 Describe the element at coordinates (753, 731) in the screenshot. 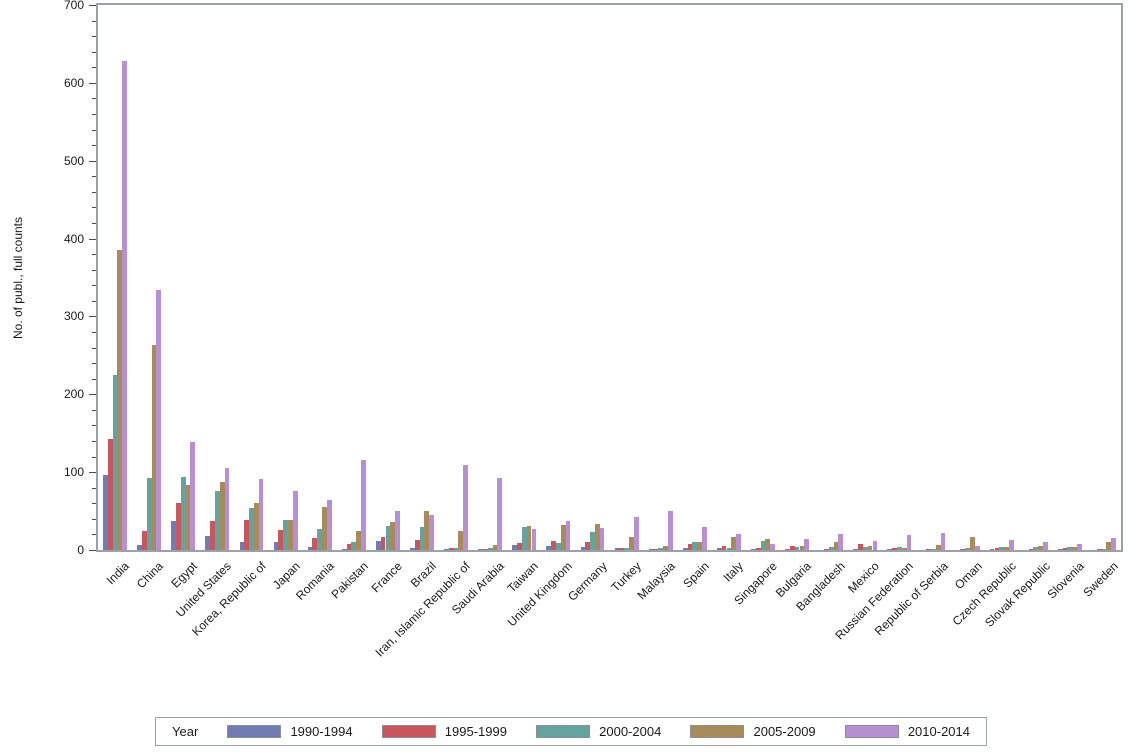

I see `legend-item: 2005-2009` at that location.